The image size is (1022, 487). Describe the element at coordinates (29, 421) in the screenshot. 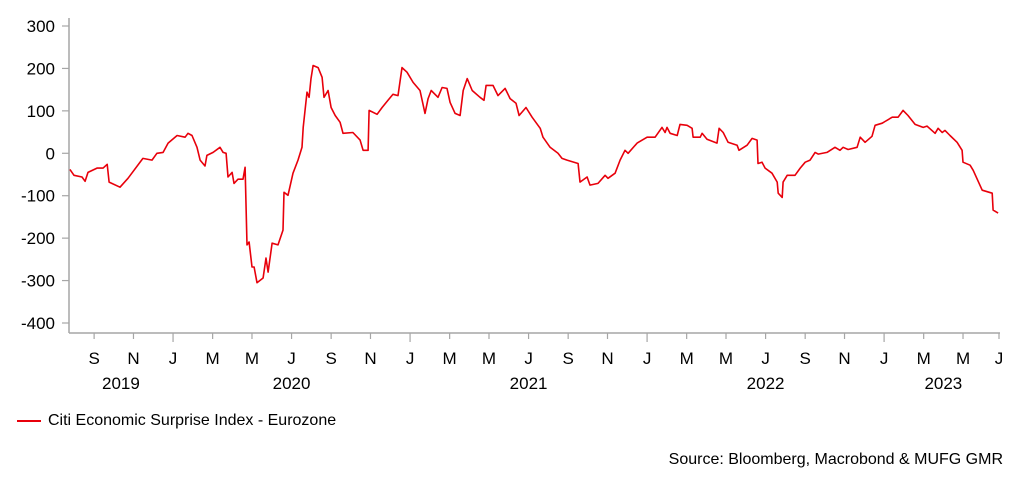

I see `legend-swatch-eurozone` at that location.